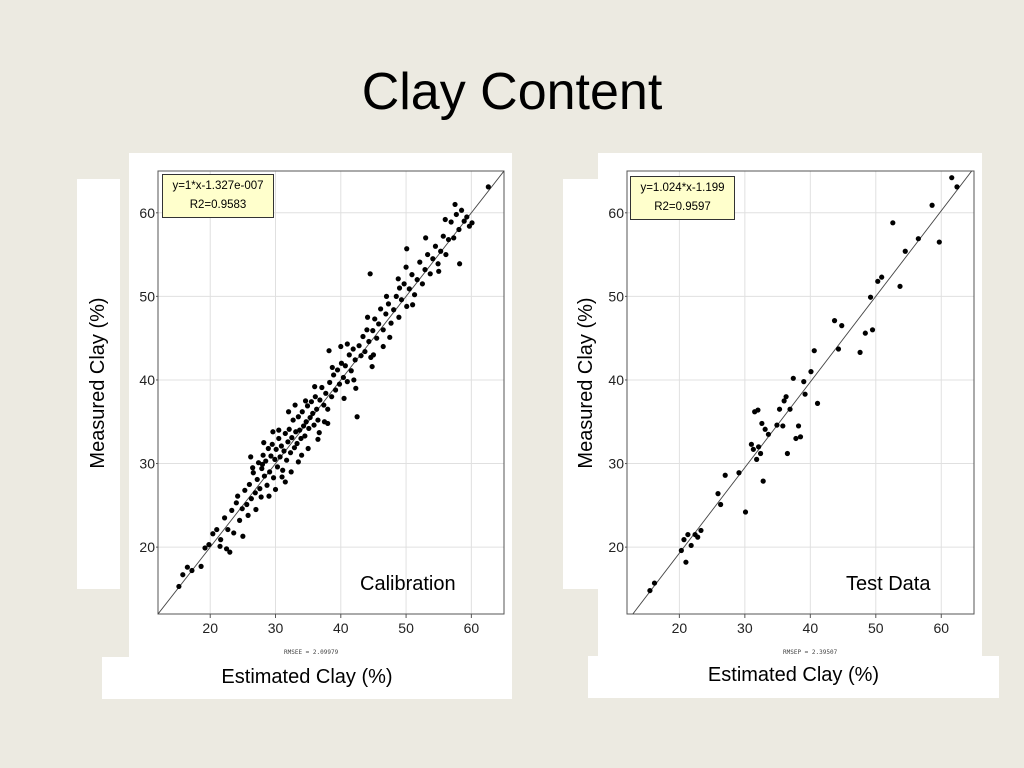  I want to click on xlabel-box-test, so click(793, 677).